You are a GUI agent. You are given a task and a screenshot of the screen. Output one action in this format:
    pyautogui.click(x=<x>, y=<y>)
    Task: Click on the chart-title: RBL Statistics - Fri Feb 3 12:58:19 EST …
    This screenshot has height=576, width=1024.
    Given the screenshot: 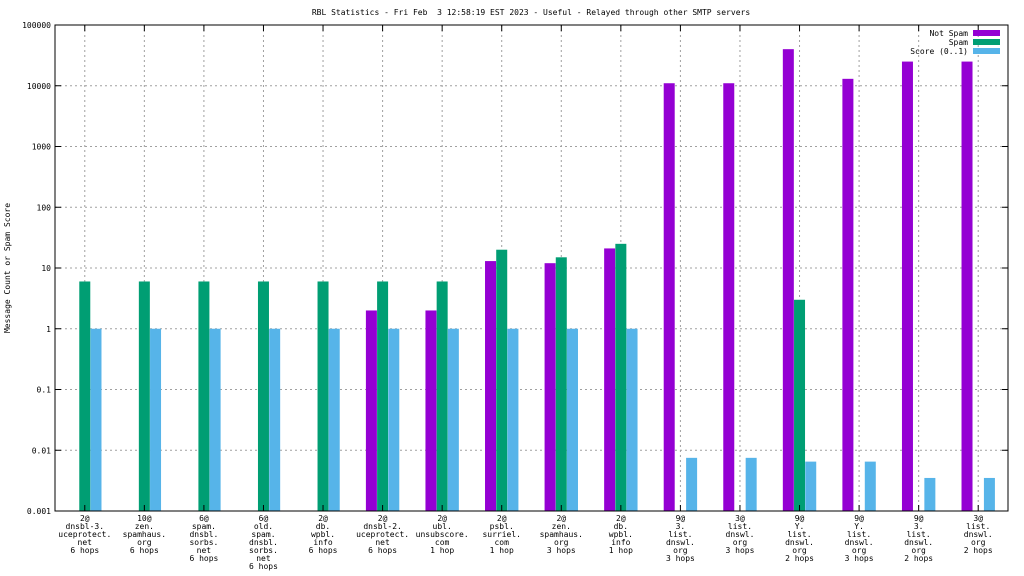 What is the action you would take?
    pyautogui.click(x=531, y=12)
    